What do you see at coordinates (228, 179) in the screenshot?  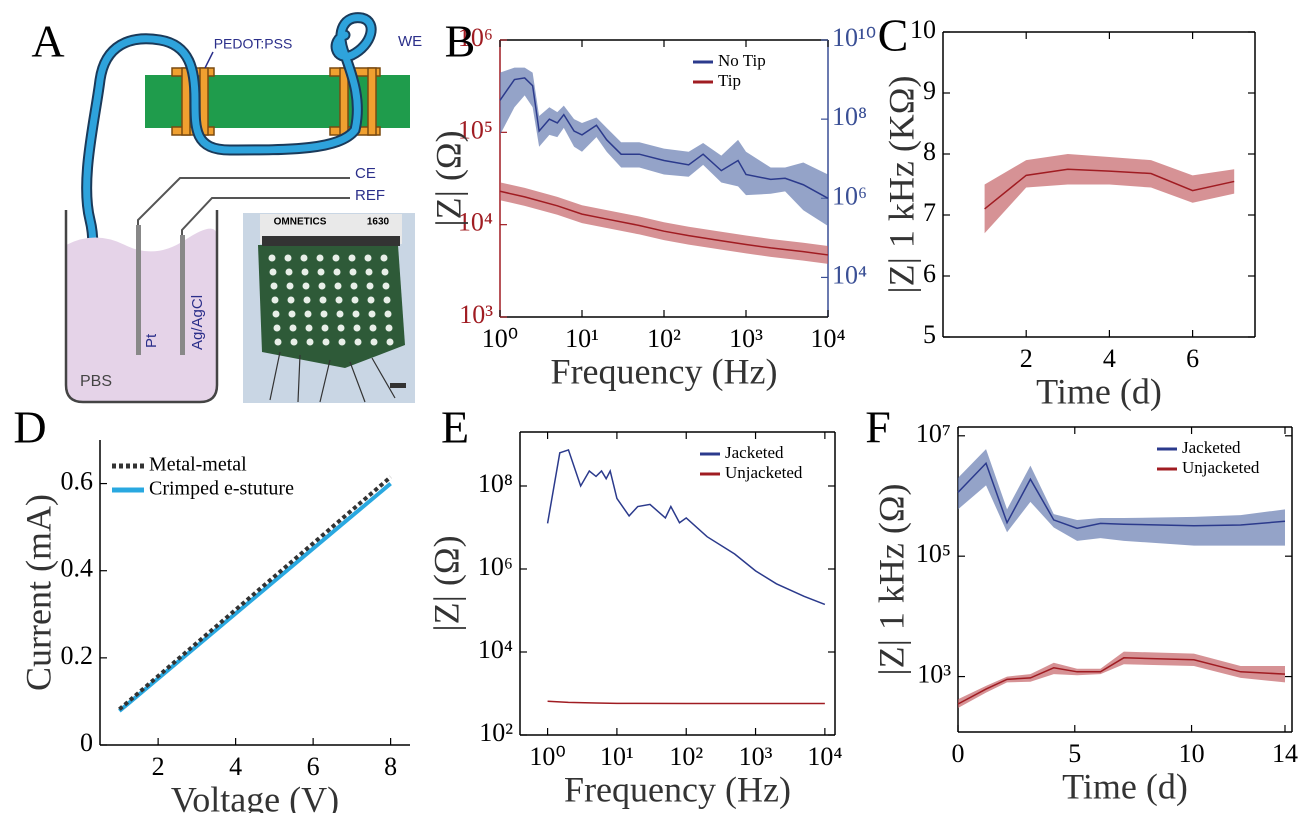 I see `tube` at bounding box center [228, 179].